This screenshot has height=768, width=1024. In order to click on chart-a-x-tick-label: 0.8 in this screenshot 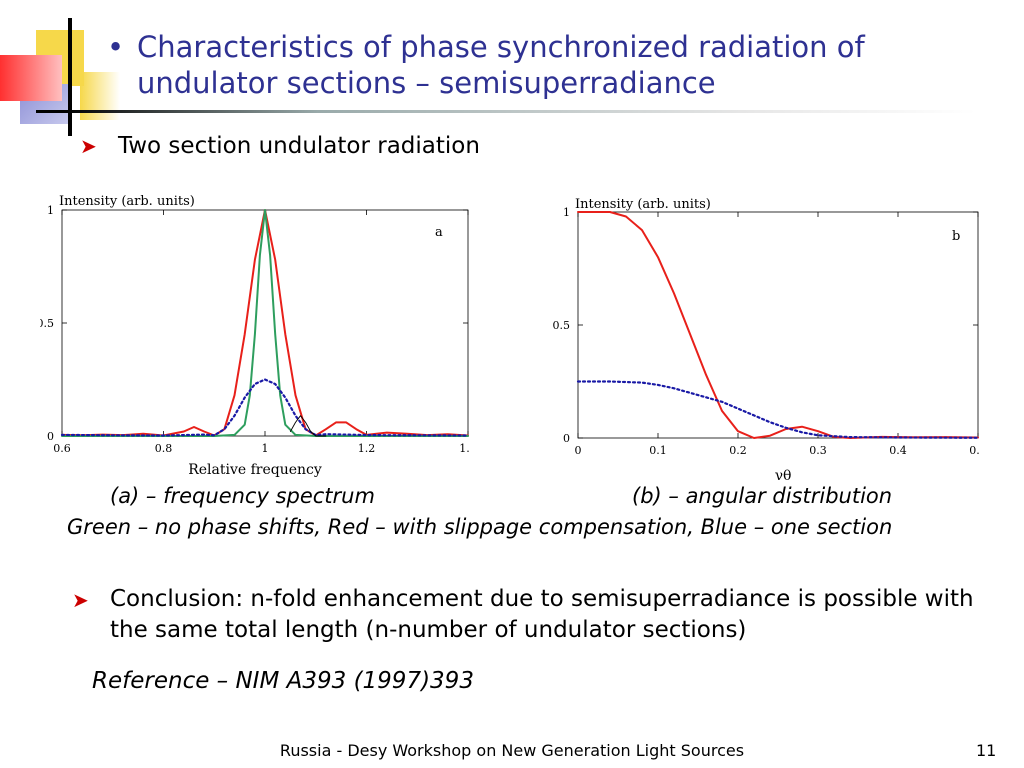, I will do `click(164, 448)`.